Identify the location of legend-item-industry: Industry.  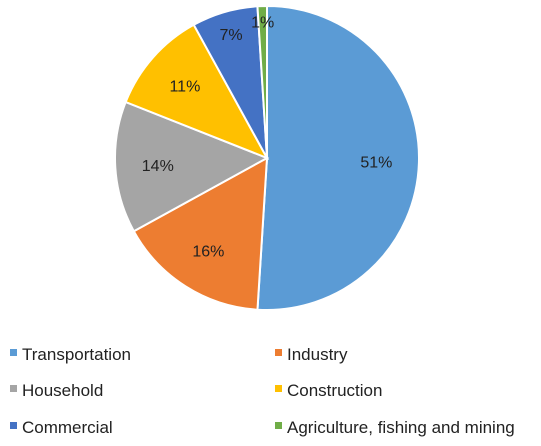
(311, 354).